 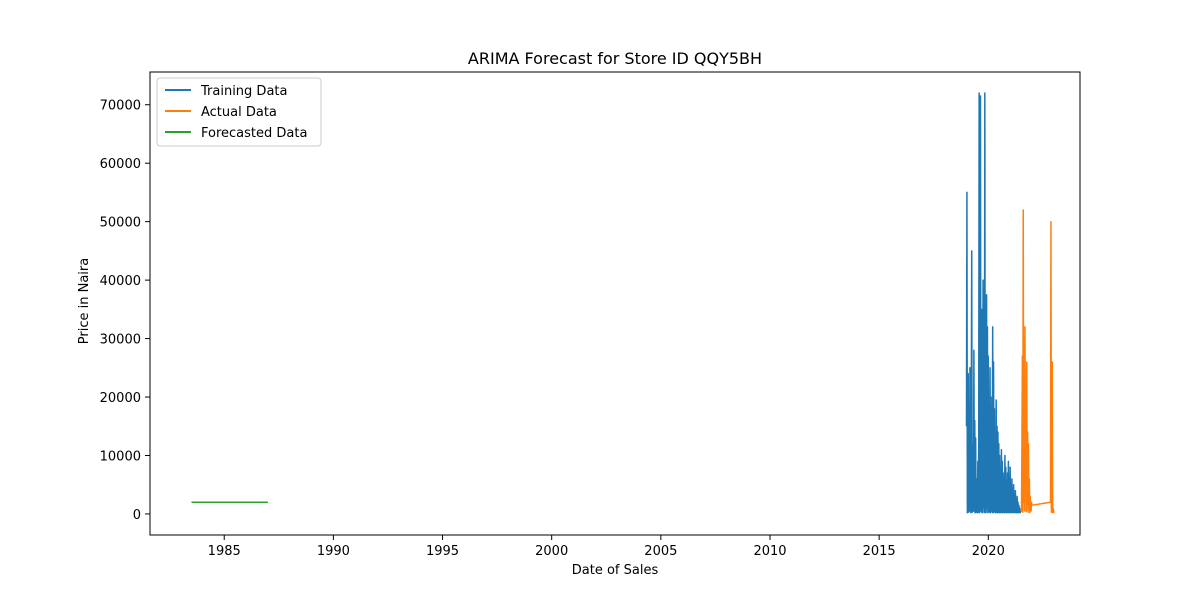 I want to click on x-tick-label: 1995, so click(x=442, y=551).